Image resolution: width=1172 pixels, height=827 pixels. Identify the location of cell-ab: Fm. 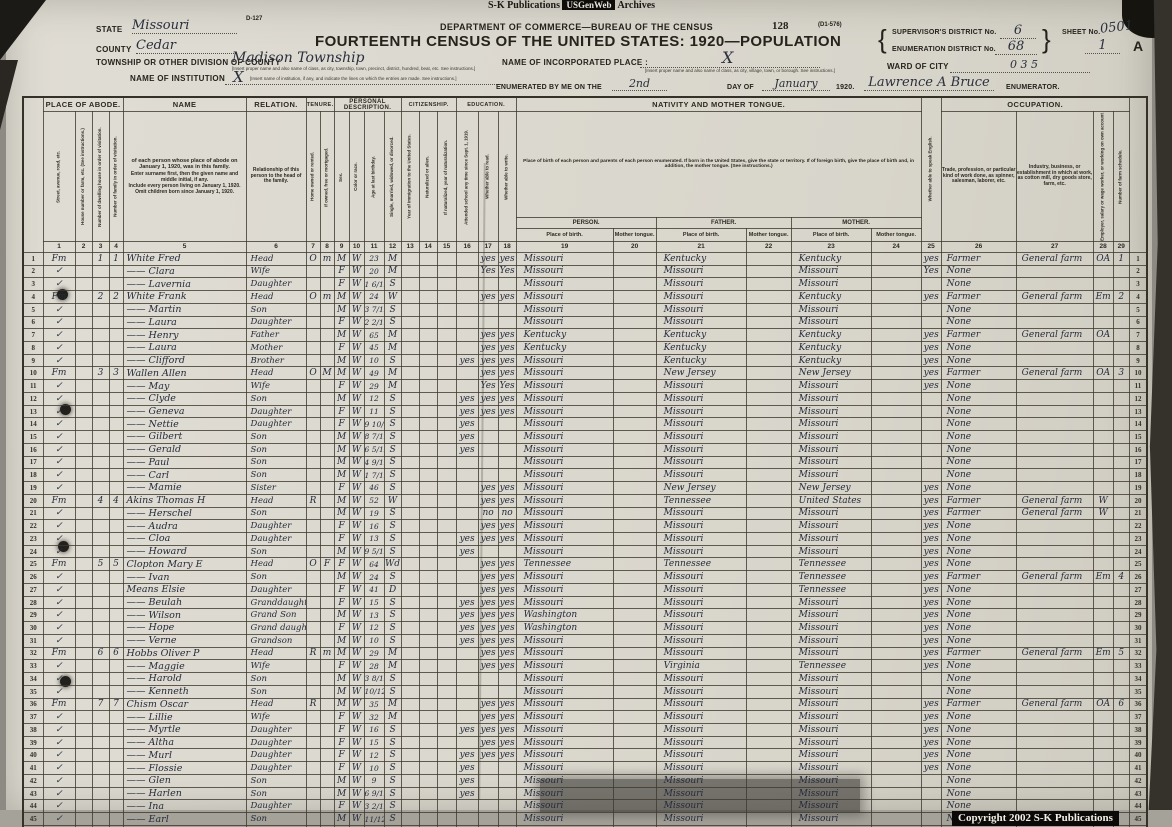
(59, 258).